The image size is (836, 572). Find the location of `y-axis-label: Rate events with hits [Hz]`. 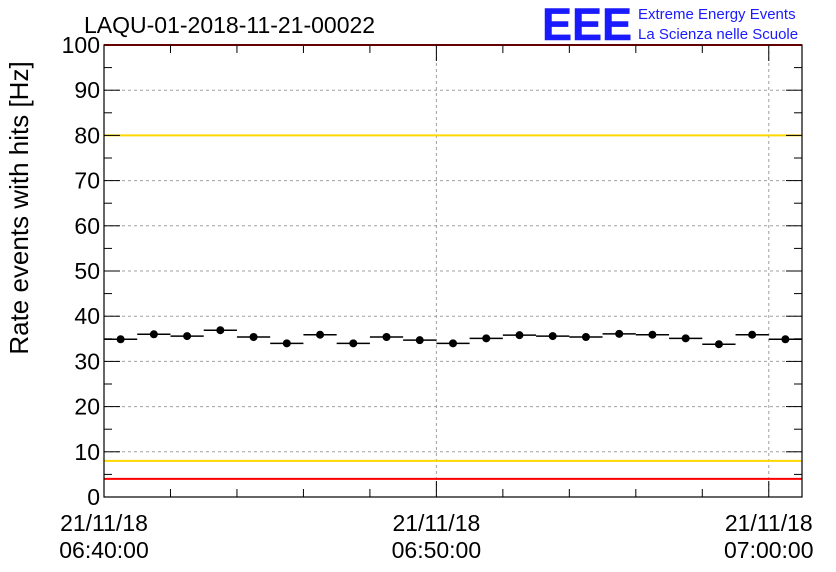

y-axis-label: Rate events with hits [Hz] is located at coordinates (19, 207).